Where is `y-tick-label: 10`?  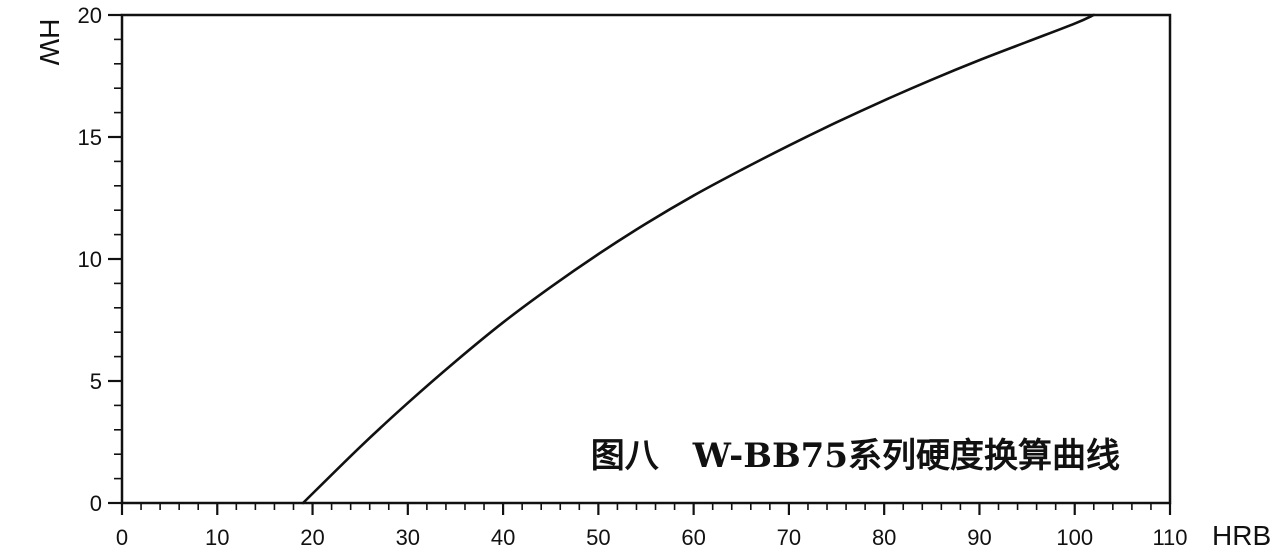 y-tick-label: 10 is located at coordinates (90, 259).